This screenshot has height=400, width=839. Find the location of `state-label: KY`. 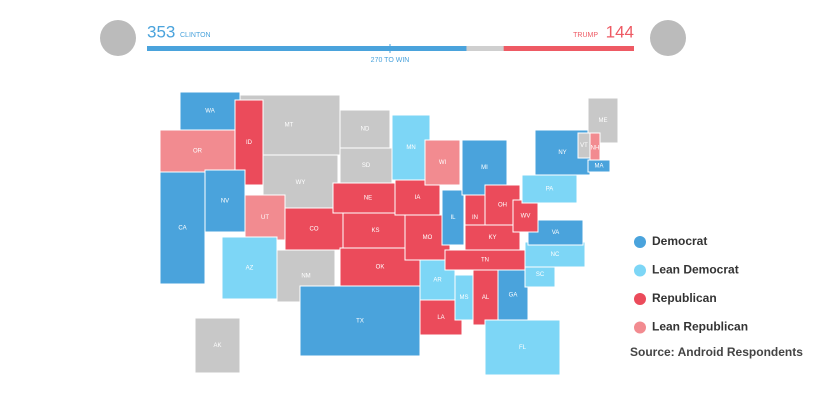

state-label: KY is located at coordinates (492, 238).